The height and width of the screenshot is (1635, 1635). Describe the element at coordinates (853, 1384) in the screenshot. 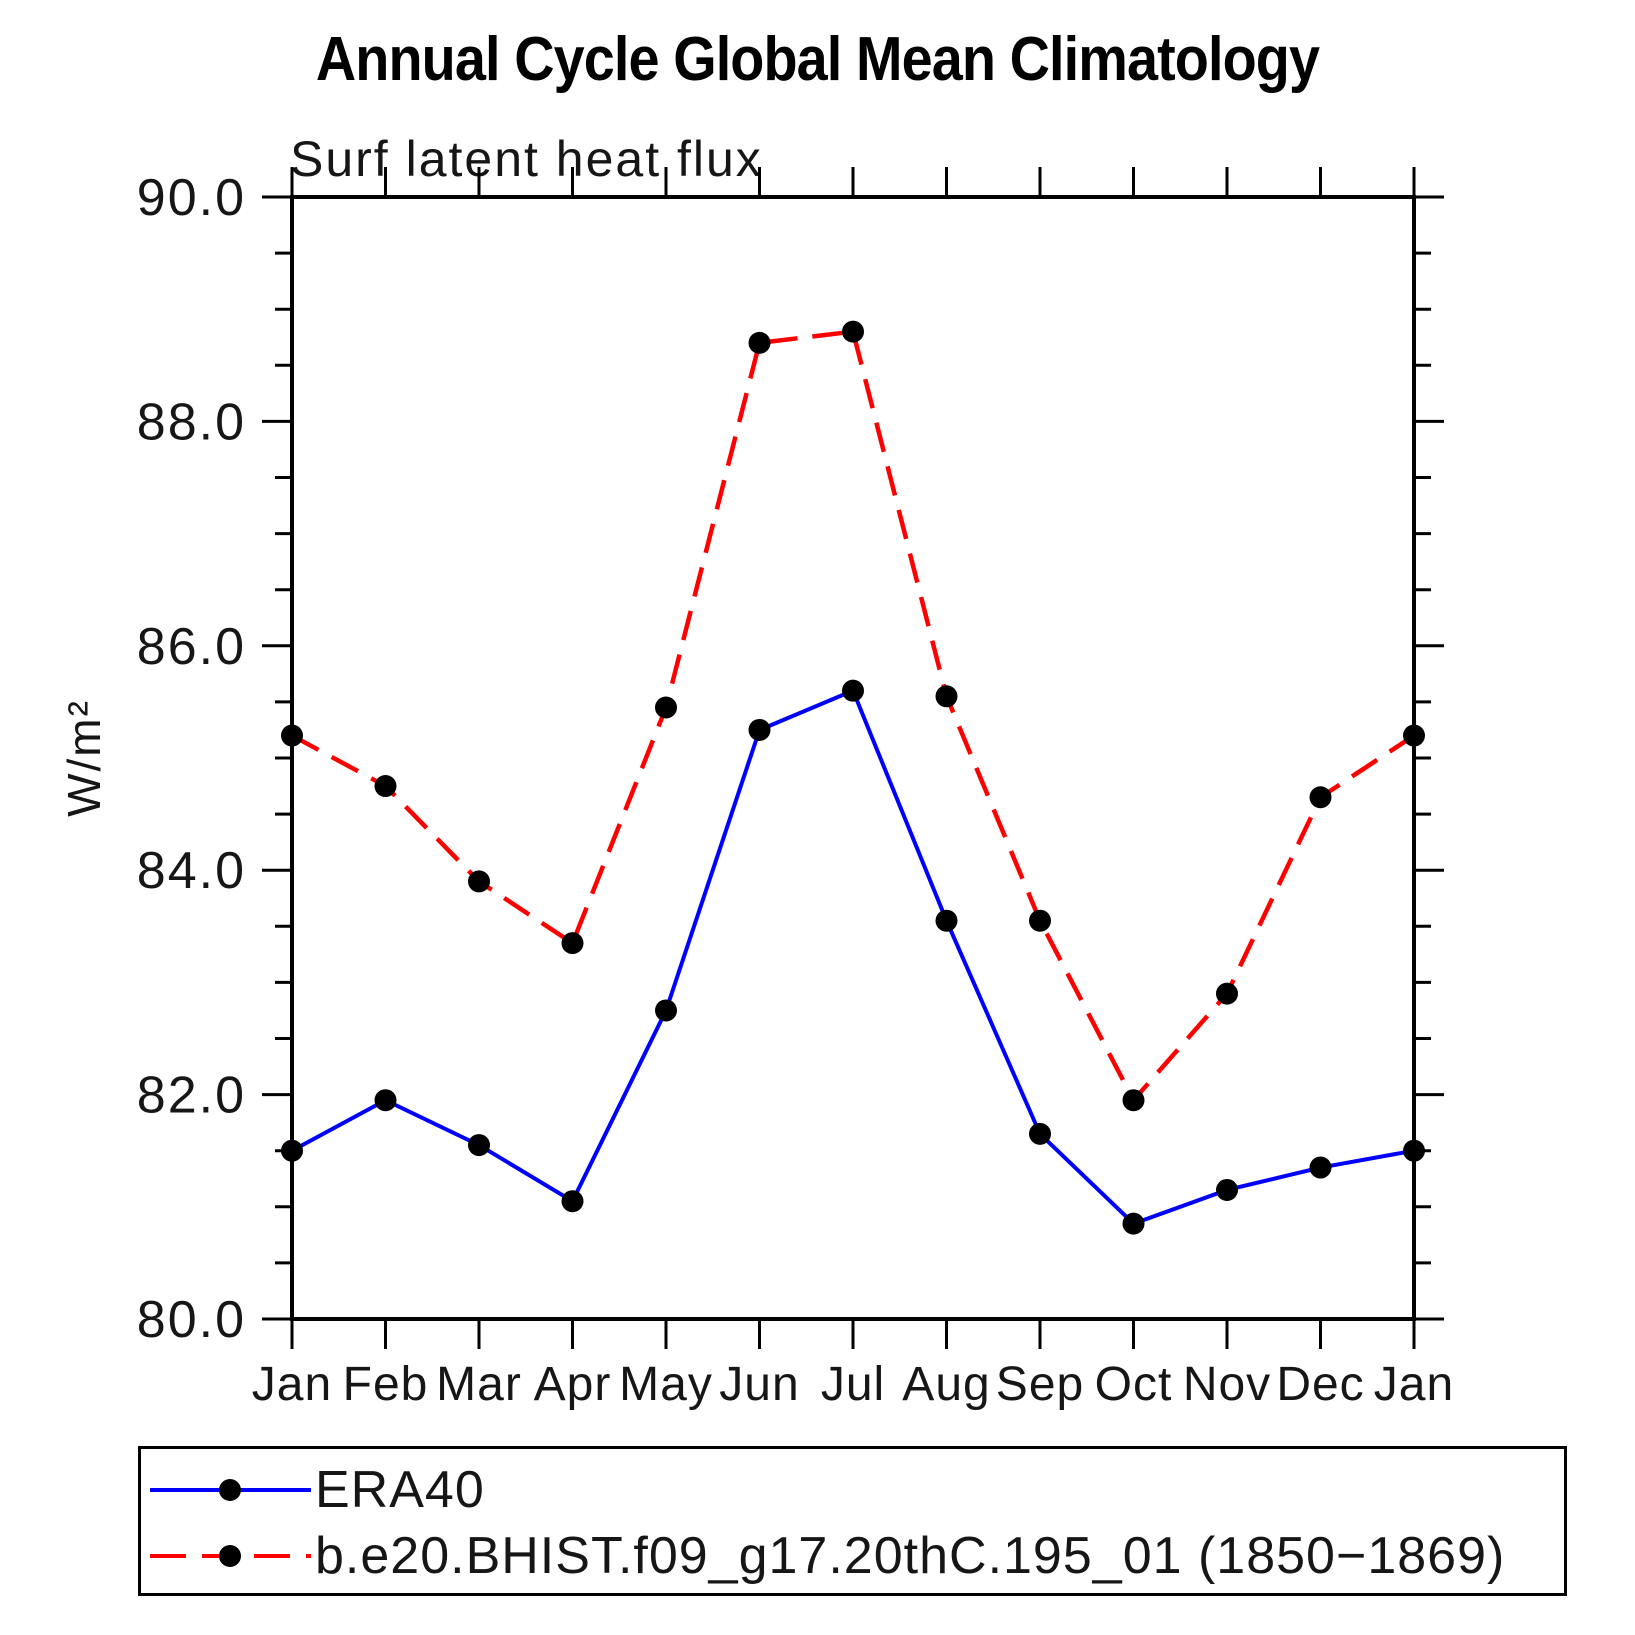

I see `x-tick-label: Jul` at that location.